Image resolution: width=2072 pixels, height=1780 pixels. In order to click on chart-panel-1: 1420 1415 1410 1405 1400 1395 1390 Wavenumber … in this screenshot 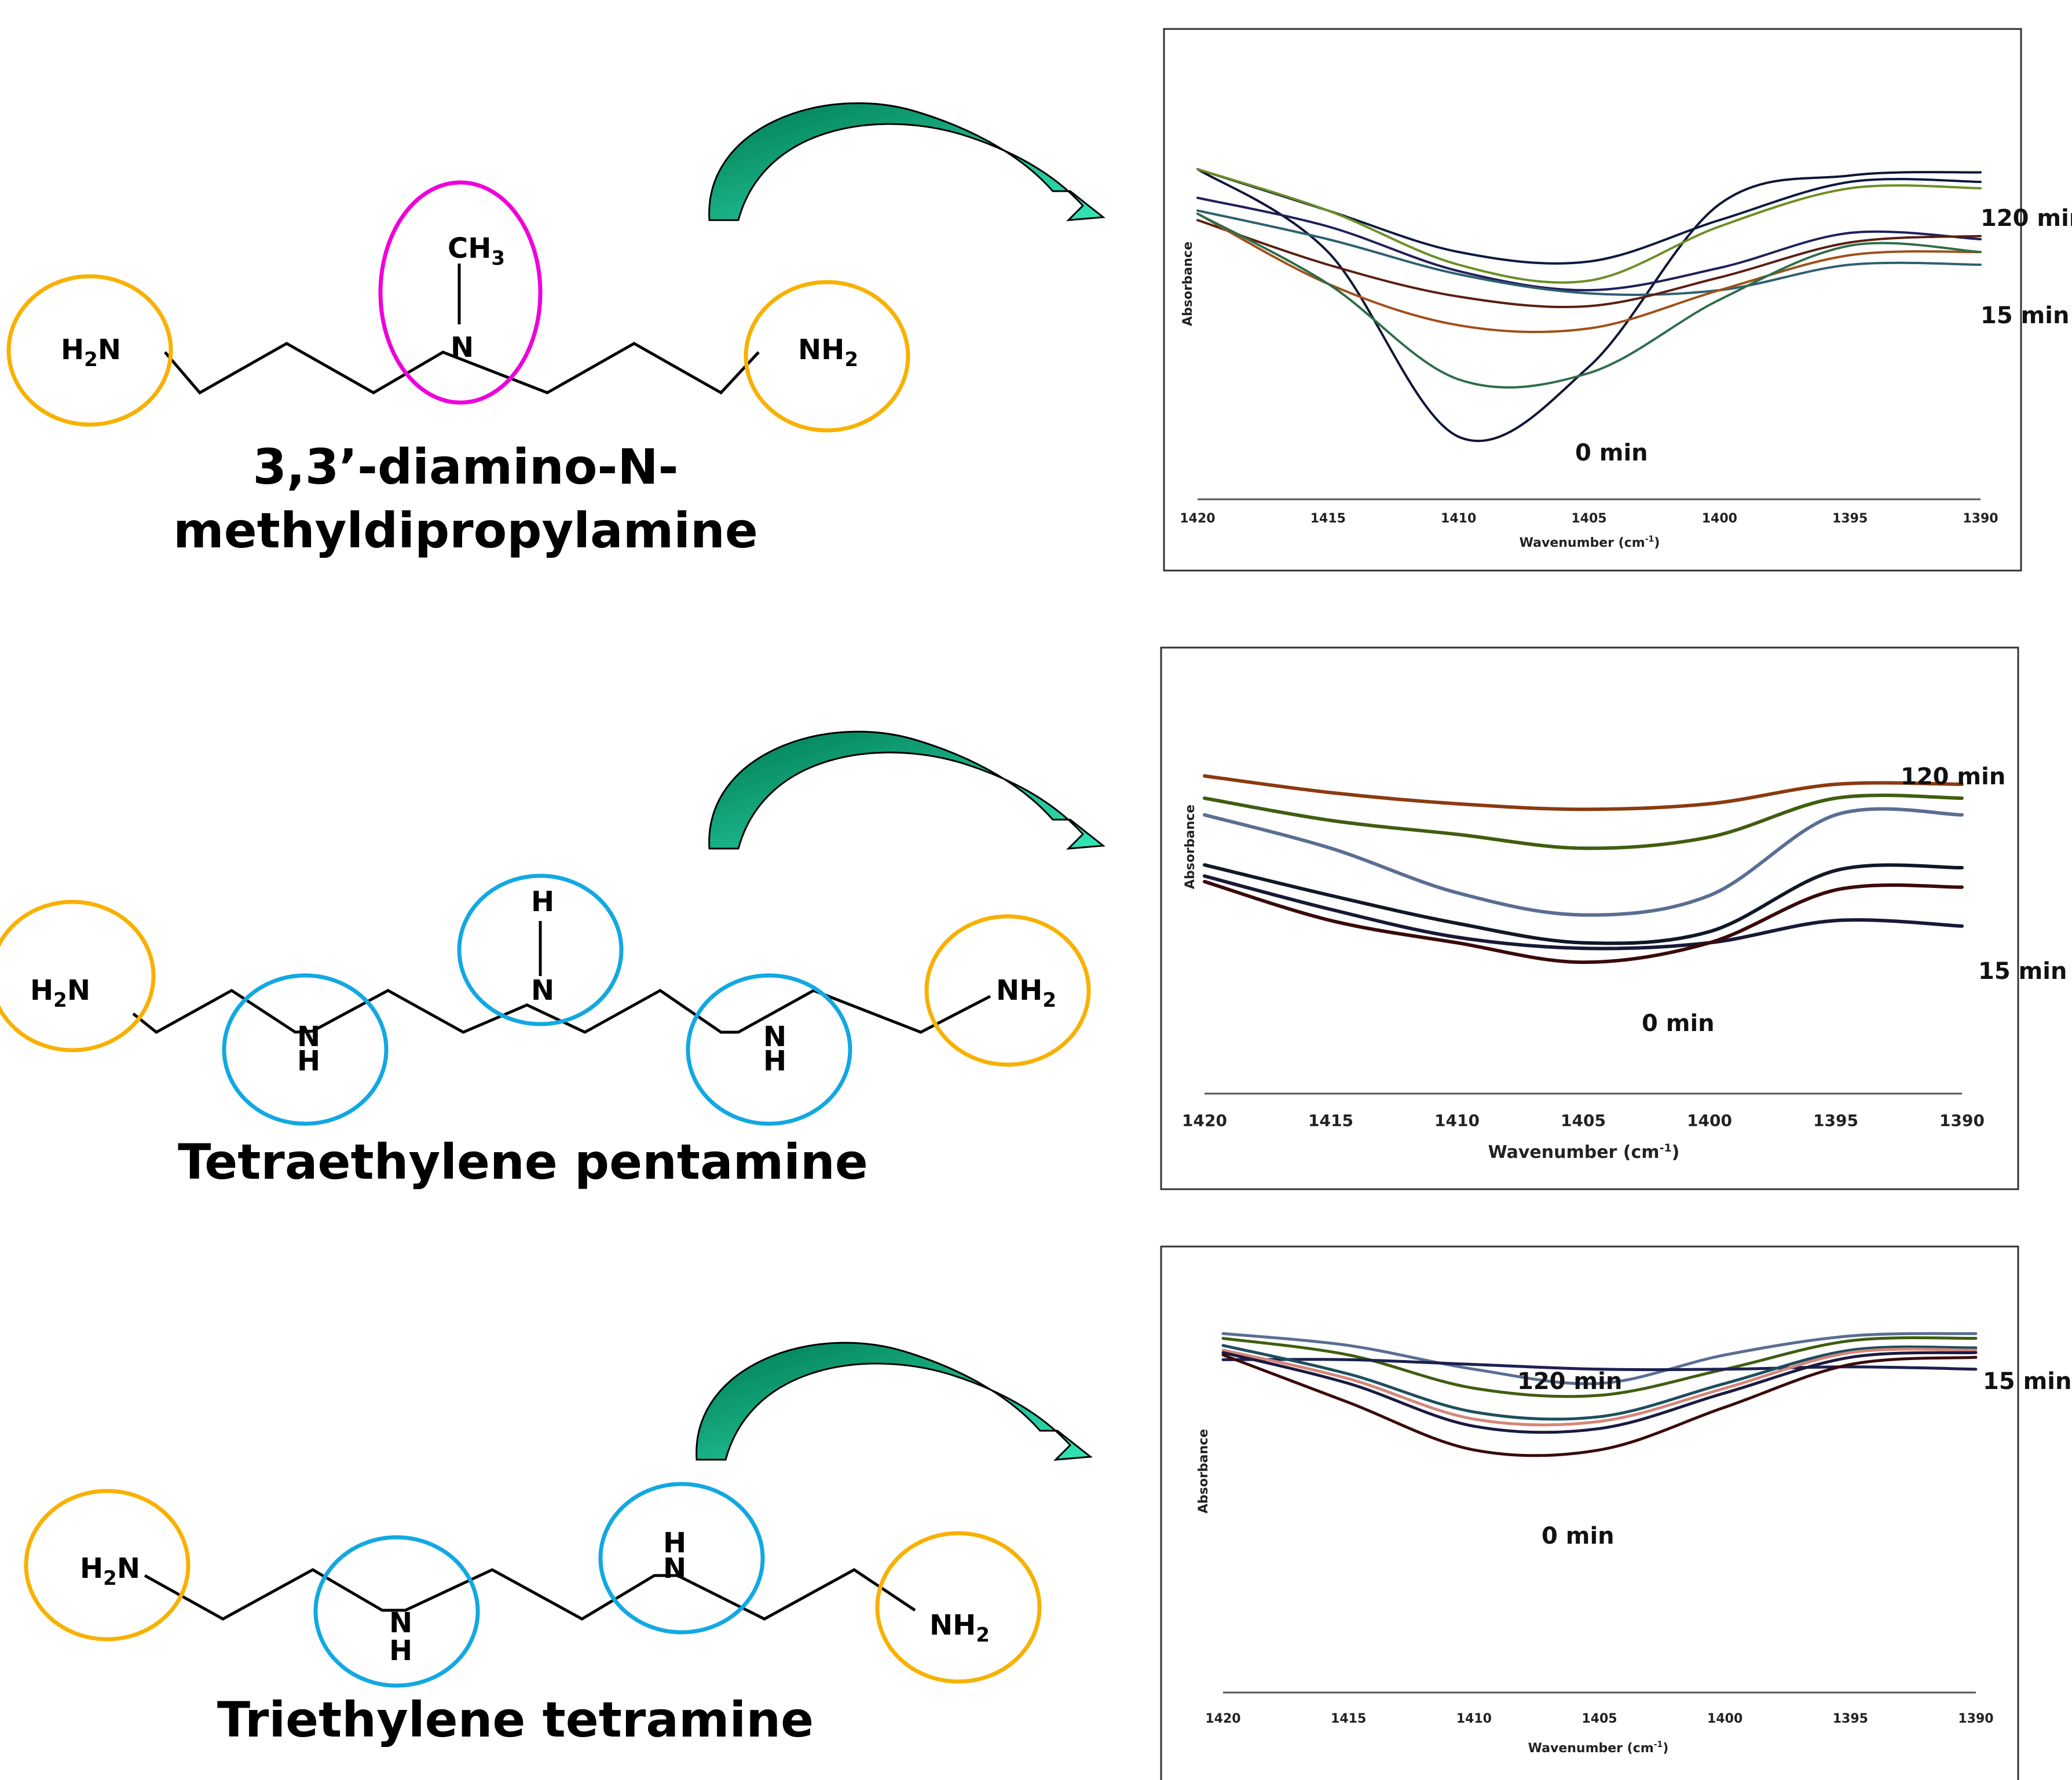, I will do `click(1617, 300)`.